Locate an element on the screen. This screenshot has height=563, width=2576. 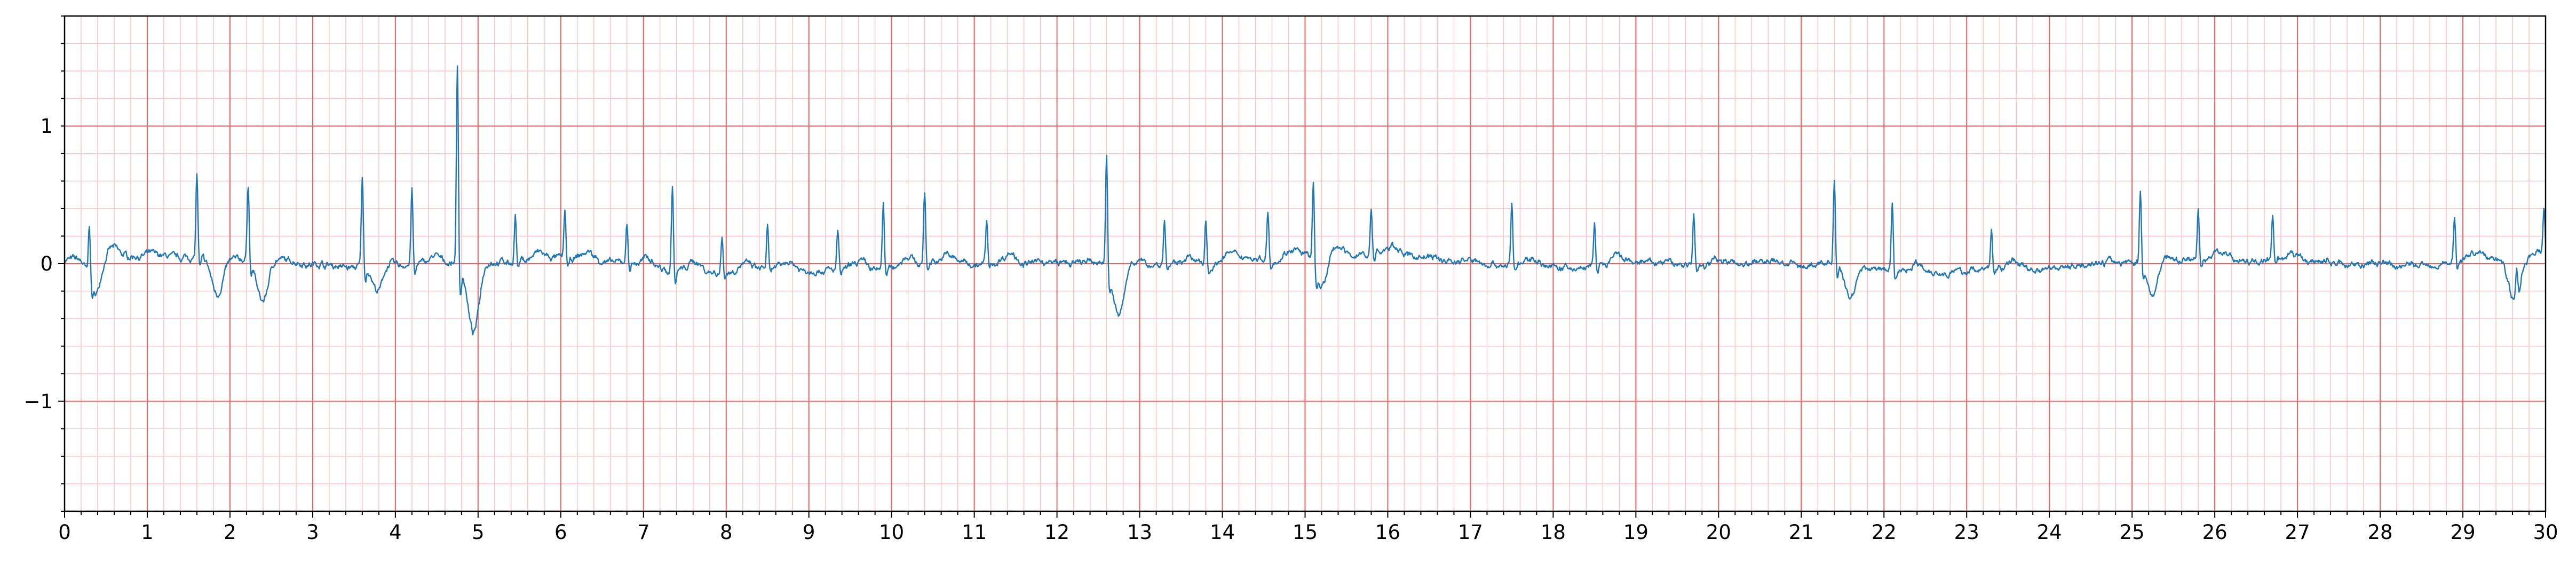
x-tick-label: 15 is located at coordinates (1306, 532).